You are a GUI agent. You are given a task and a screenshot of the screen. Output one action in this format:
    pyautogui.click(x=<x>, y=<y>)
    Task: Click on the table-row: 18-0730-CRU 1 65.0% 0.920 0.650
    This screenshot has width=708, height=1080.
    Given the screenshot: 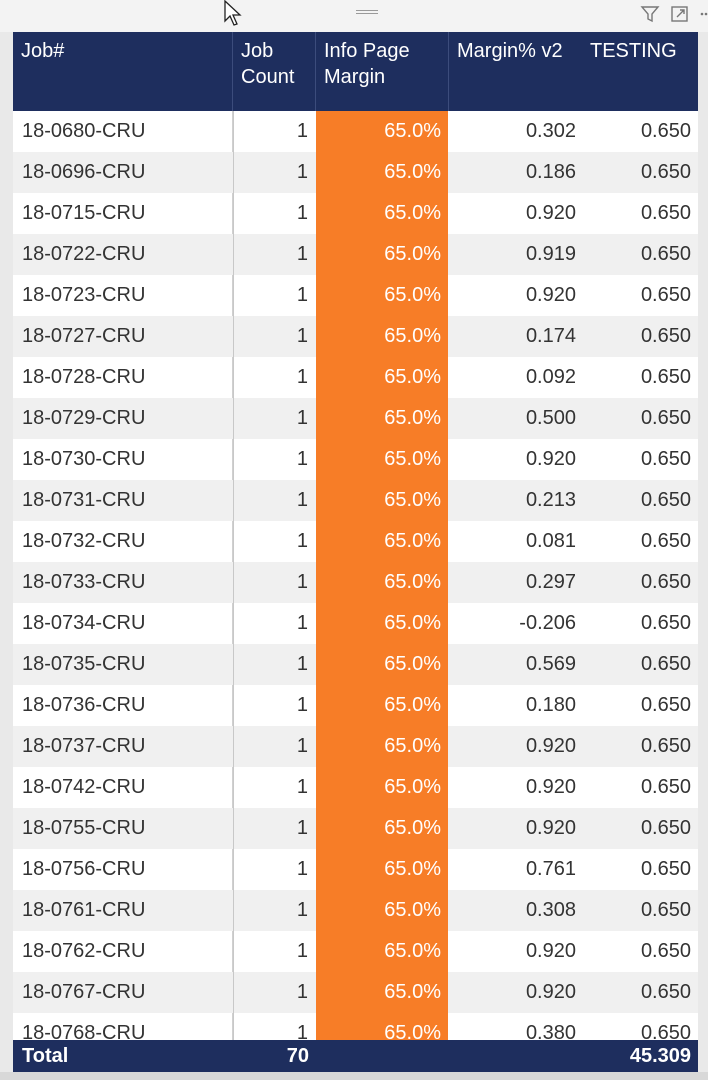 What is the action you would take?
    pyautogui.click(x=355, y=459)
    